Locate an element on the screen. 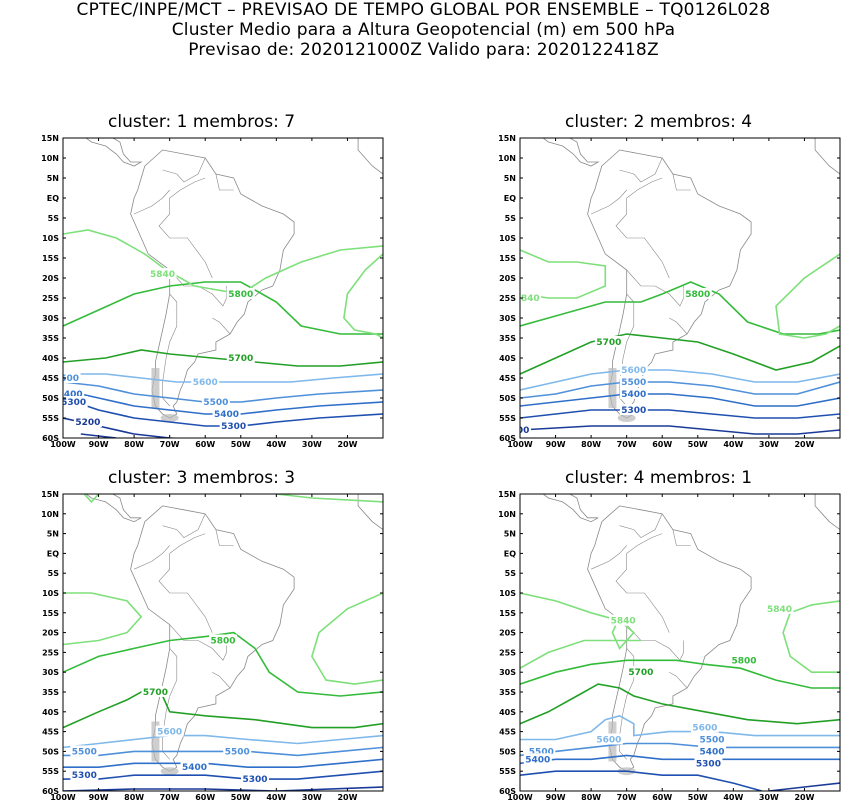 The height and width of the screenshot is (803, 847). contour-label: 5800 is located at coordinates (222, 642).